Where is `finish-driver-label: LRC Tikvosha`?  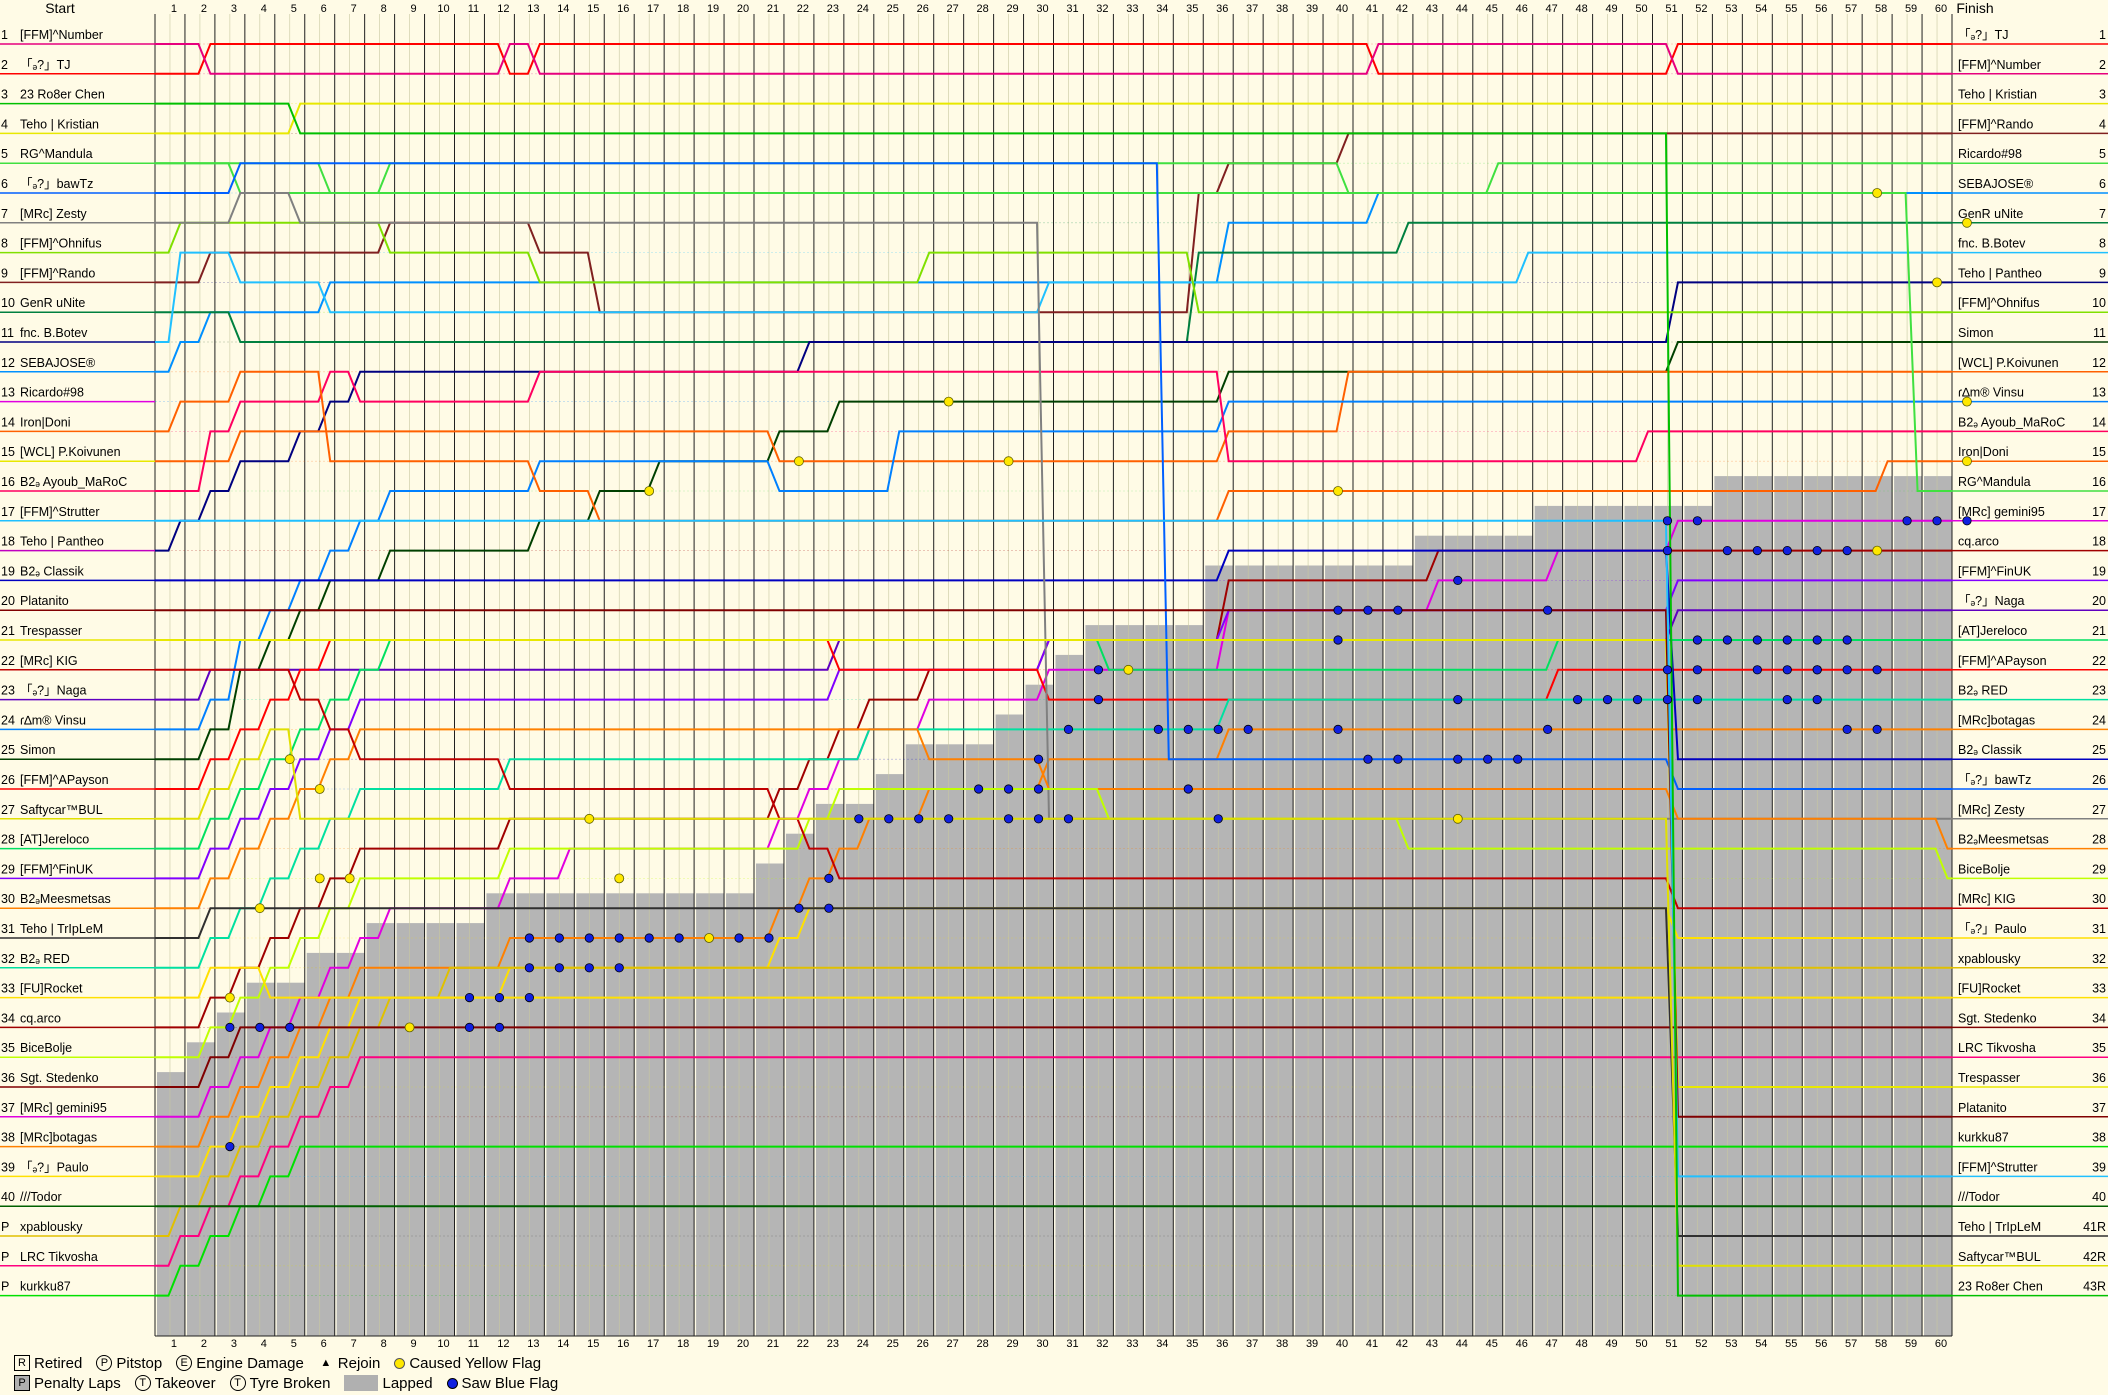
finish-driver-label: LRC Tikvosha is located at coordinates (1997, 1048).